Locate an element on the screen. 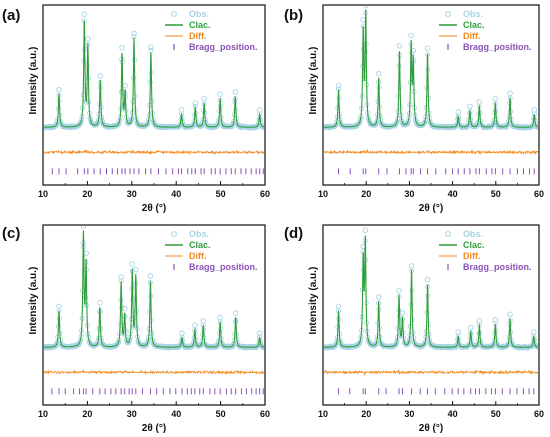 The height and width of the screenshot is (437, 550). panel-label: (c) is located at coordinates (11, 233).